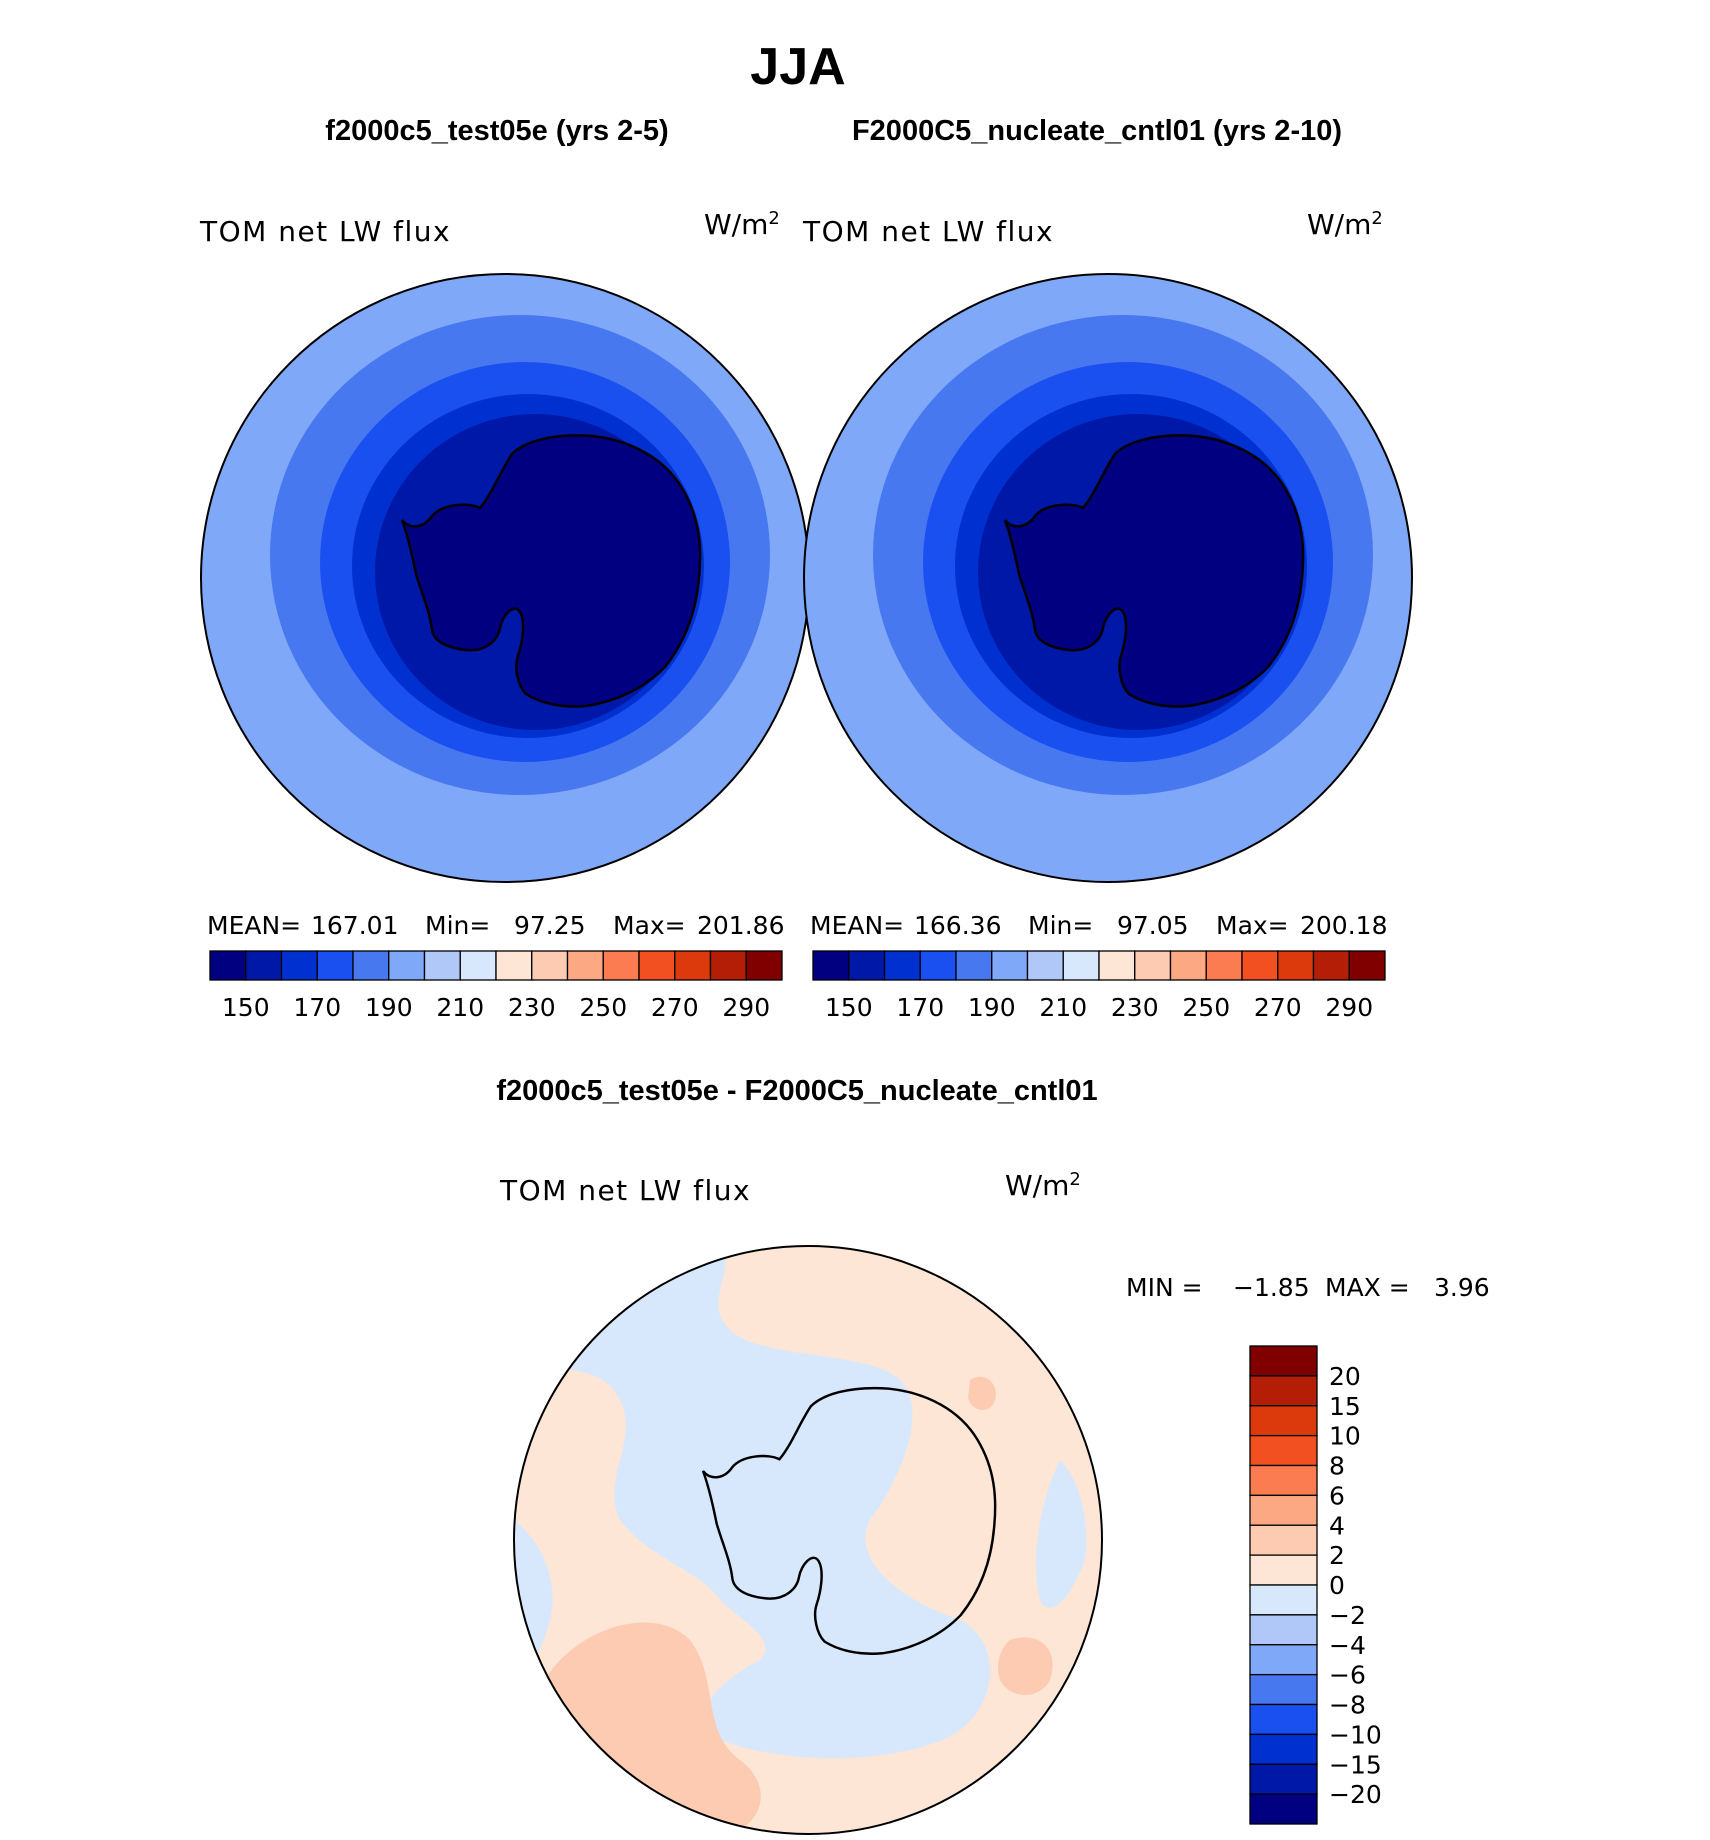 Image resolution: width=1710 pixels, height=1840 pixels. Describe the element at coordinates (992, 1007) in the screenshot. I see `panel-2-colorbar-tick-label-2: 190` at that location.